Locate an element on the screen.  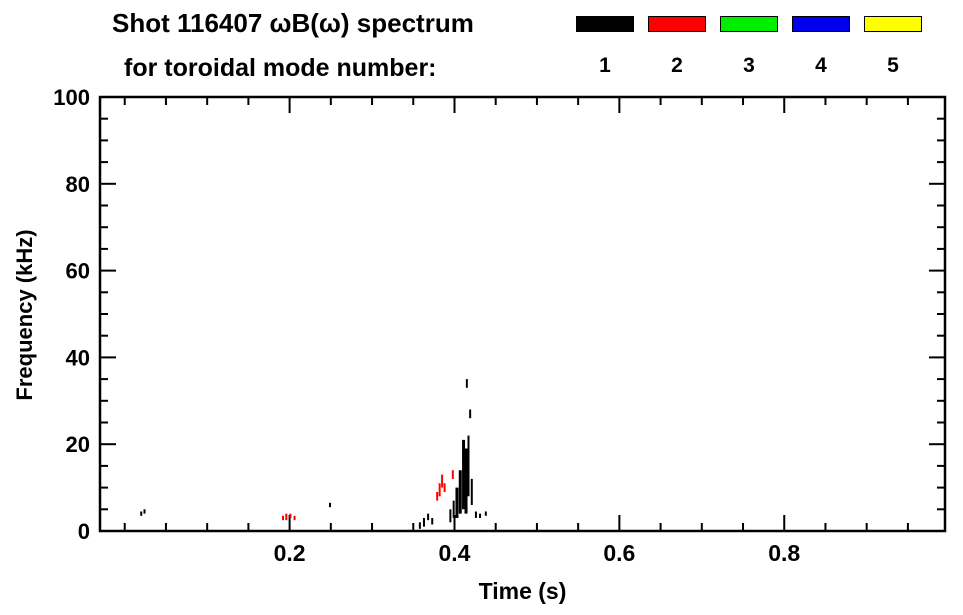
tick-label: 0.8 is located at coordinates (784, 553).